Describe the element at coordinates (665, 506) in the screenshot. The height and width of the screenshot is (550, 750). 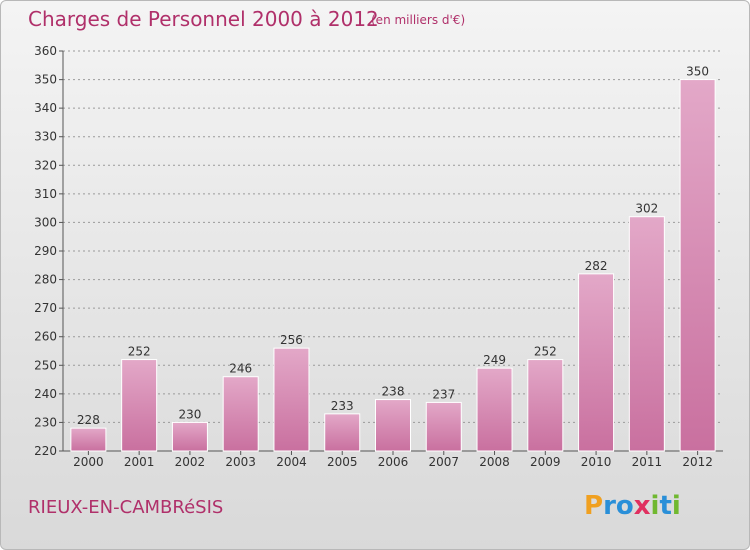
I see `logo-letter: t` at that location.